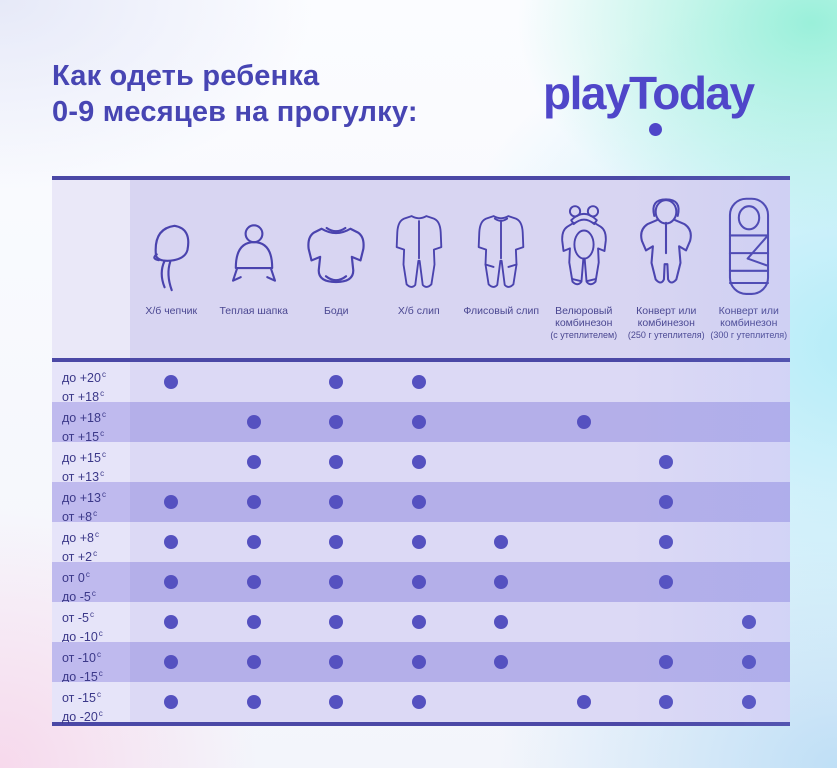  I want to click on column-header: Х/б чепчик, so click(171, 269).